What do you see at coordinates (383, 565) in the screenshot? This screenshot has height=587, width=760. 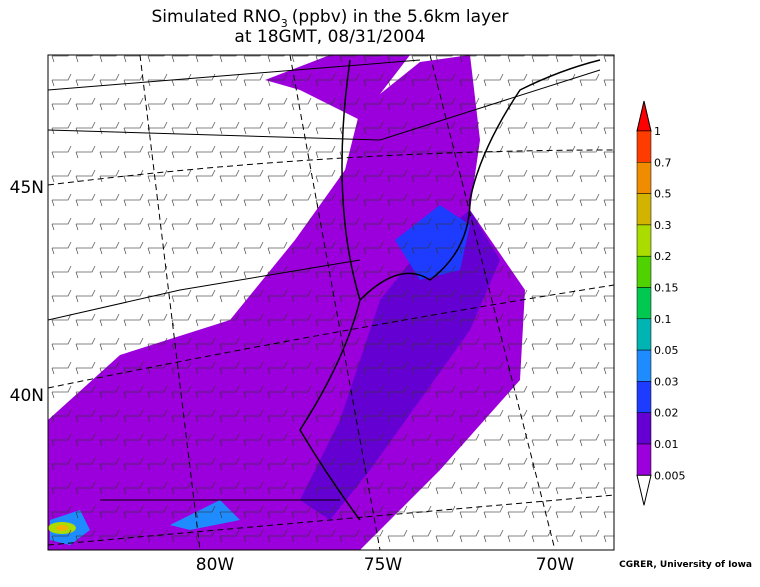 I see `lon-label: 75W` at bounding box center [383, 565].